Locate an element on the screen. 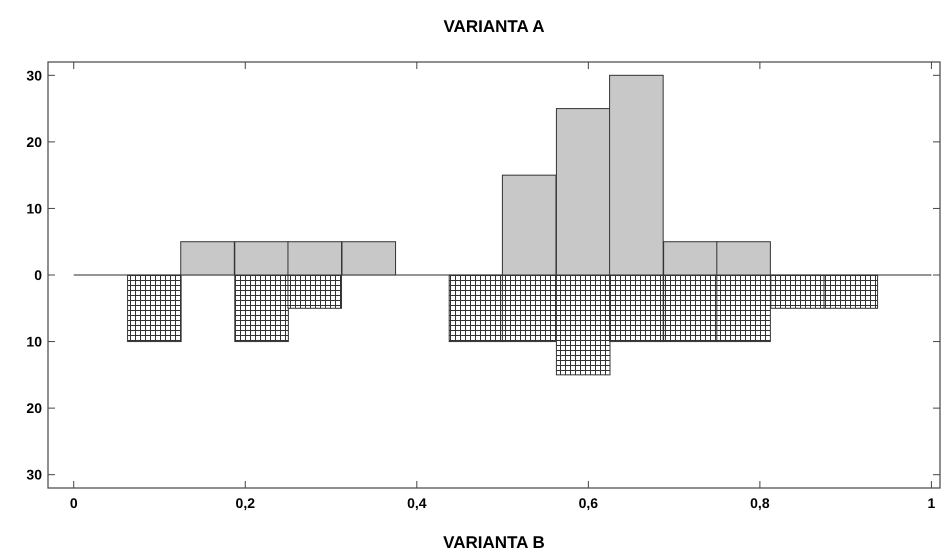 This screenshot has width=952, height=558. x-tick-label: 0,6 is located at coordinates (588, 503).